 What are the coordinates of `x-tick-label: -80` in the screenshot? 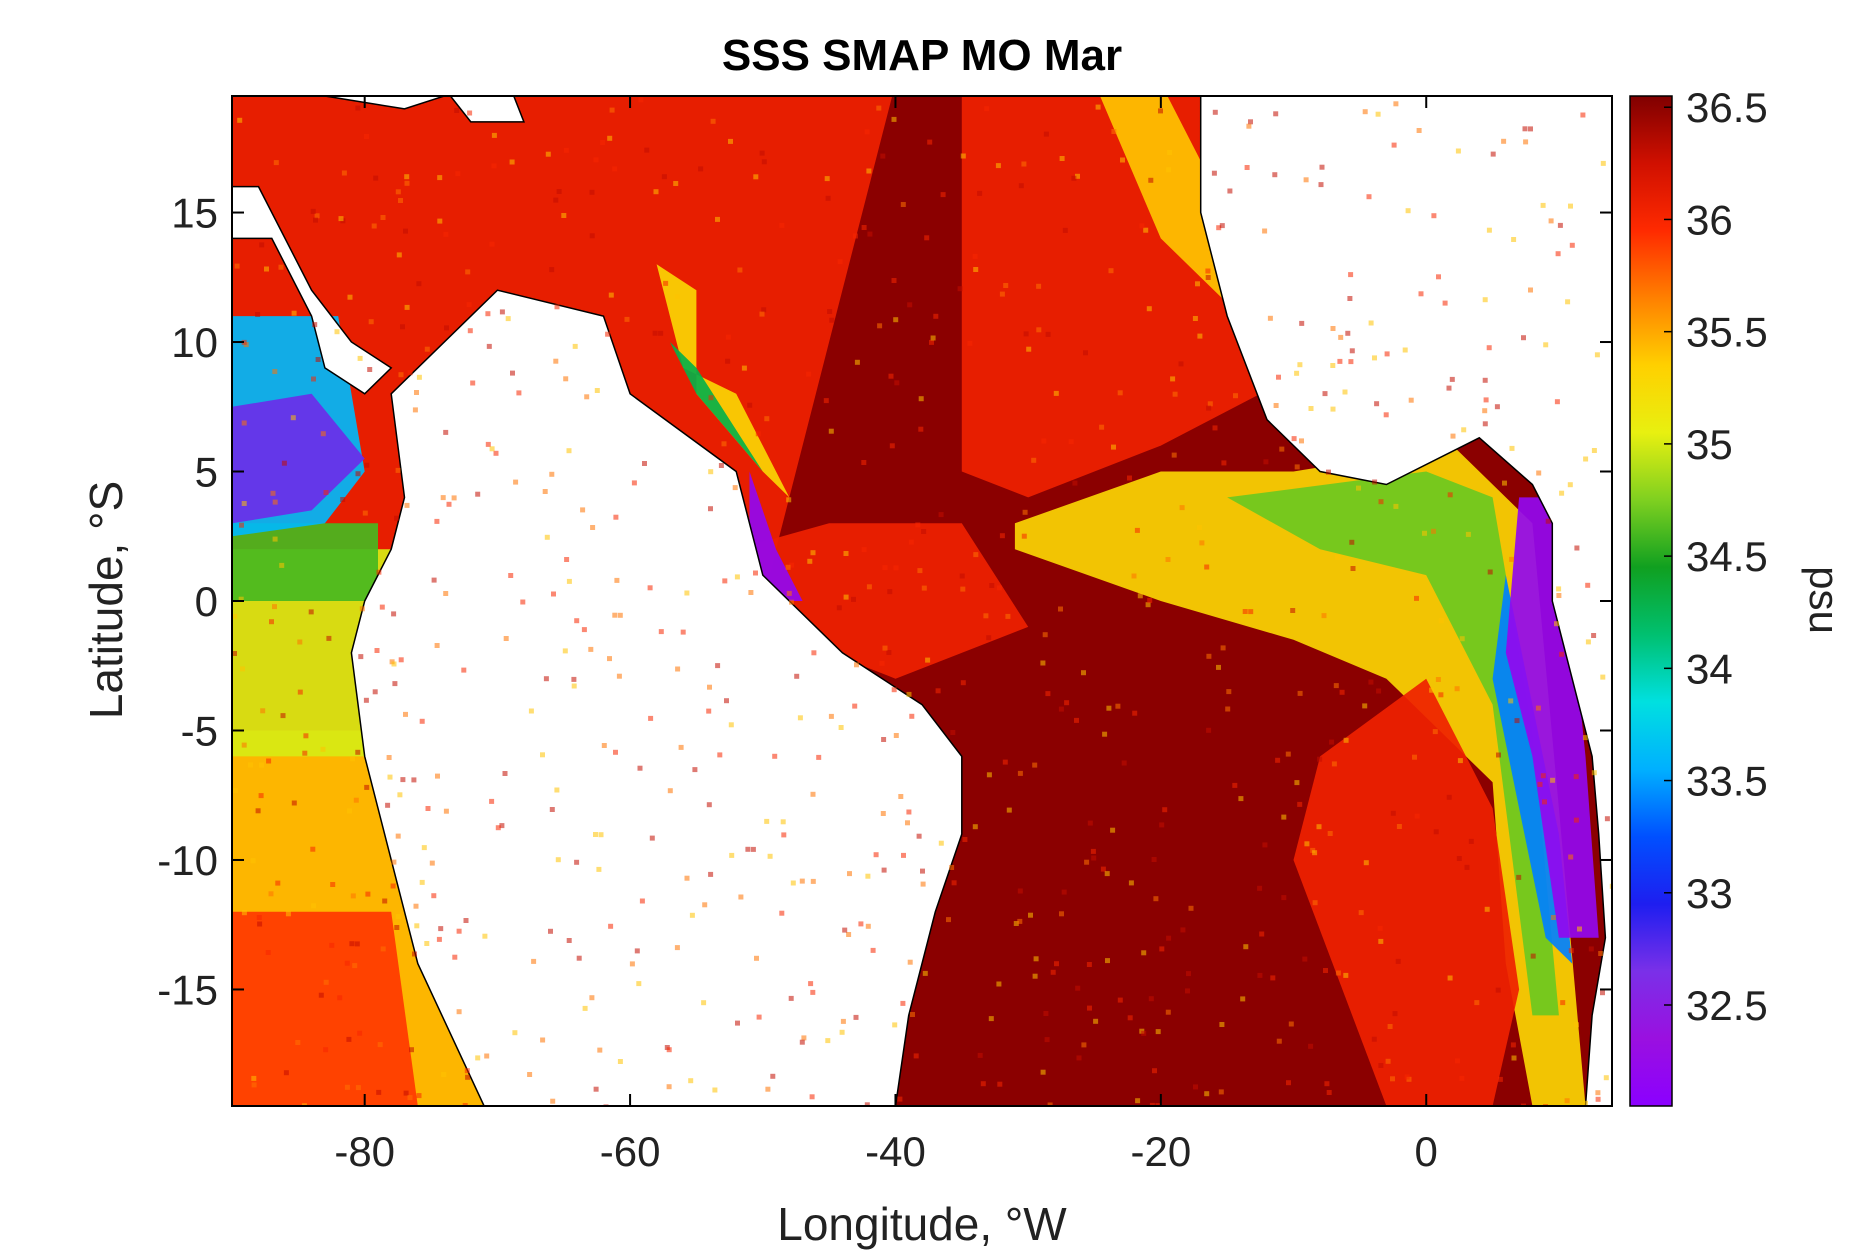 It's located at (364, 1151).